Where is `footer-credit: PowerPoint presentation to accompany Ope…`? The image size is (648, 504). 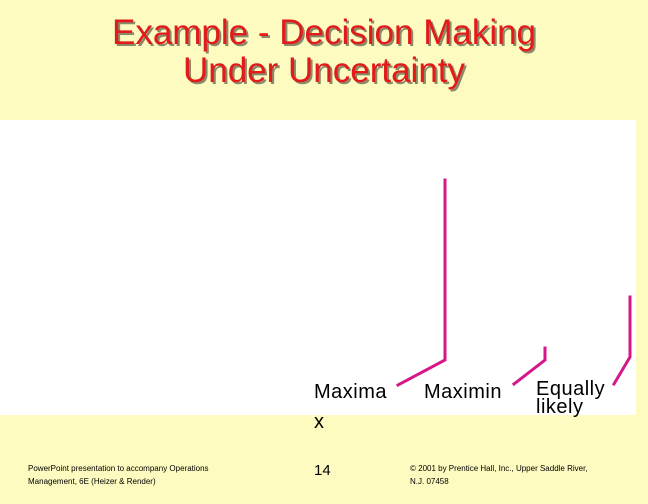
footer-credit: PowerPoint presentation to accompany Ope… is located at coordinates (118, 475).